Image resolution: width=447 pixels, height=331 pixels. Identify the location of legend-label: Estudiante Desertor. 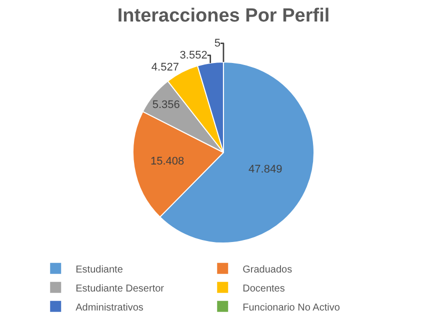
(120, 288).